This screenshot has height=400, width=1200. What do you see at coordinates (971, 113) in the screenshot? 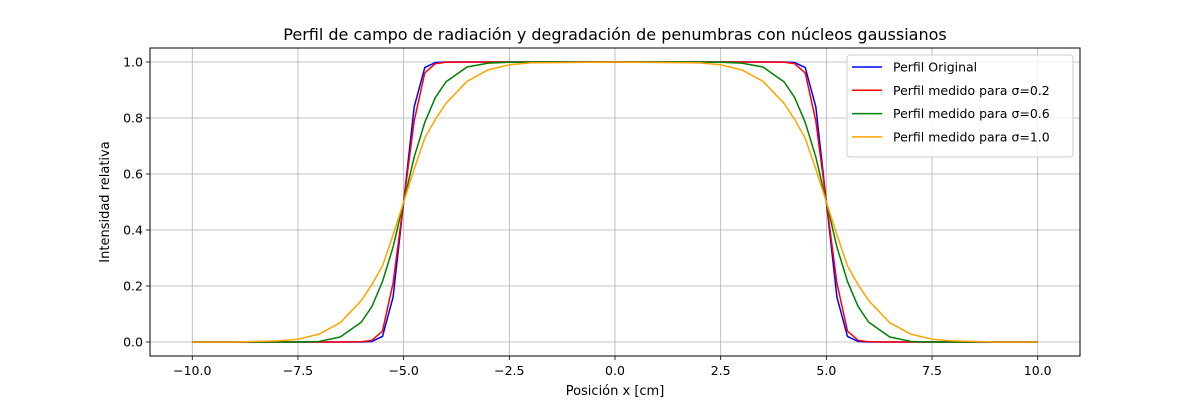
I see `legend-label-2: Perfil medido para σ=0.6` at bounding box center [971, 113].